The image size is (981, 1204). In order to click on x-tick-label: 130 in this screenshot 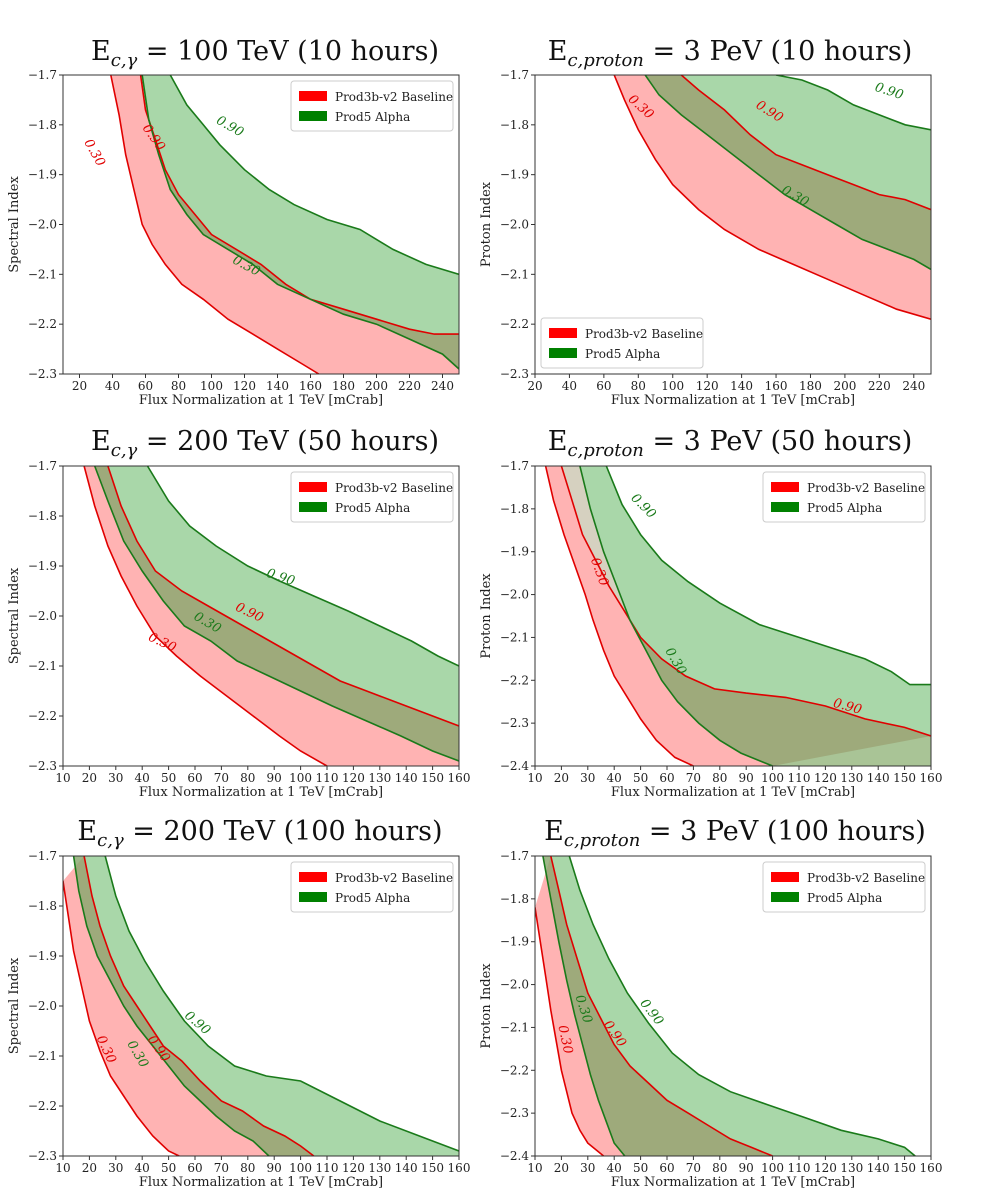, I will do `click(379, 778)`.